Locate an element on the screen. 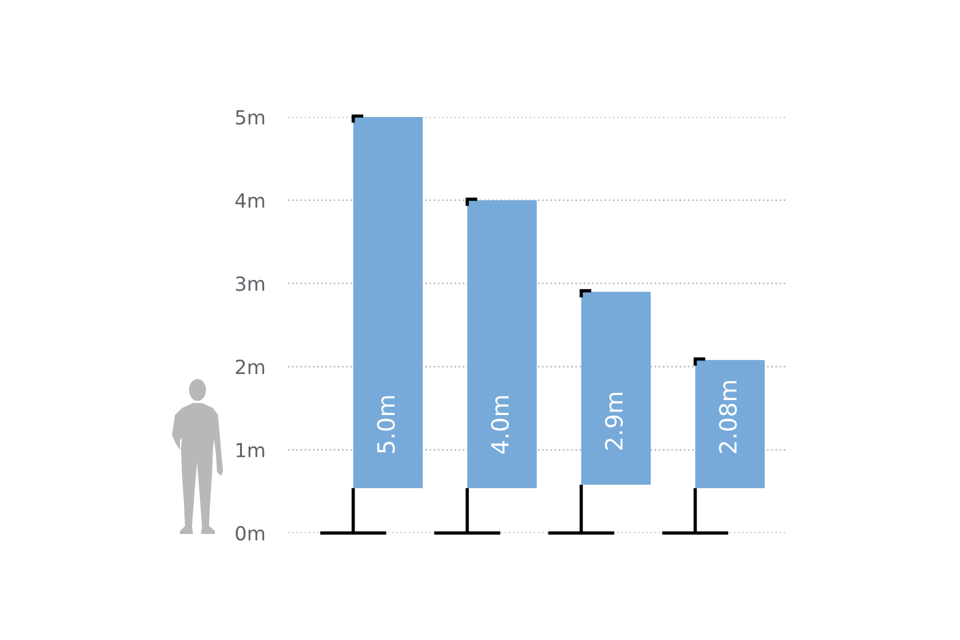  data-label: 2.08m is located at coordinates (727, 417).